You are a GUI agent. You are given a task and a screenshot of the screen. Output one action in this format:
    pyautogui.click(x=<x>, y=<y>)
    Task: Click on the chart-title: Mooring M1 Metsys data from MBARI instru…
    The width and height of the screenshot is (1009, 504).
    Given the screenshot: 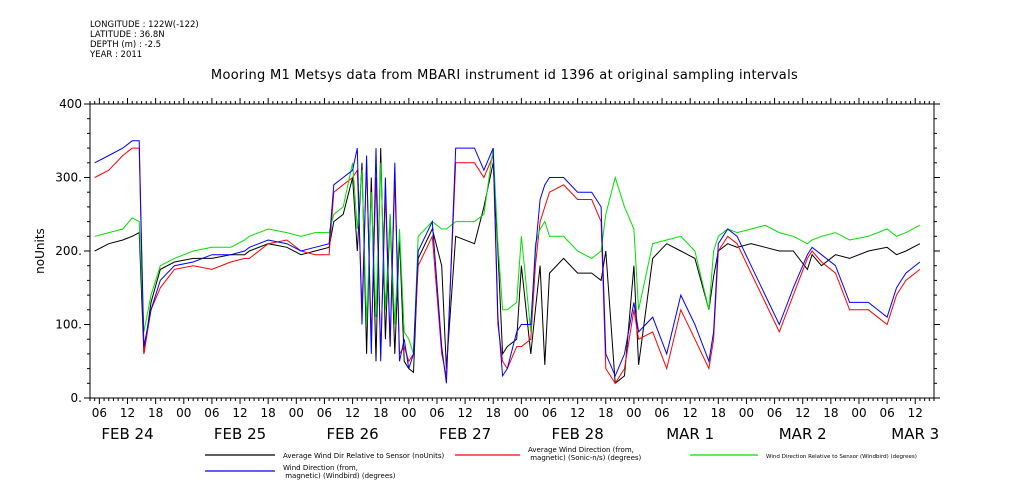 What is the action you would take?
    pyautogui.click(x=504, y=75)
    